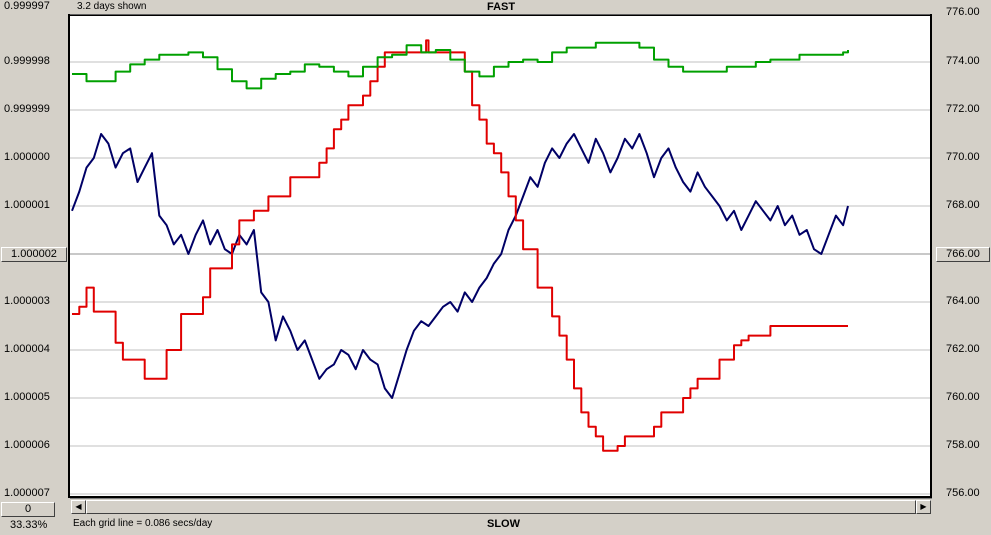 The width and height of the screenshot is (991, 535). I want to click on left-tick-label: 1.000000, so click(27, 157).